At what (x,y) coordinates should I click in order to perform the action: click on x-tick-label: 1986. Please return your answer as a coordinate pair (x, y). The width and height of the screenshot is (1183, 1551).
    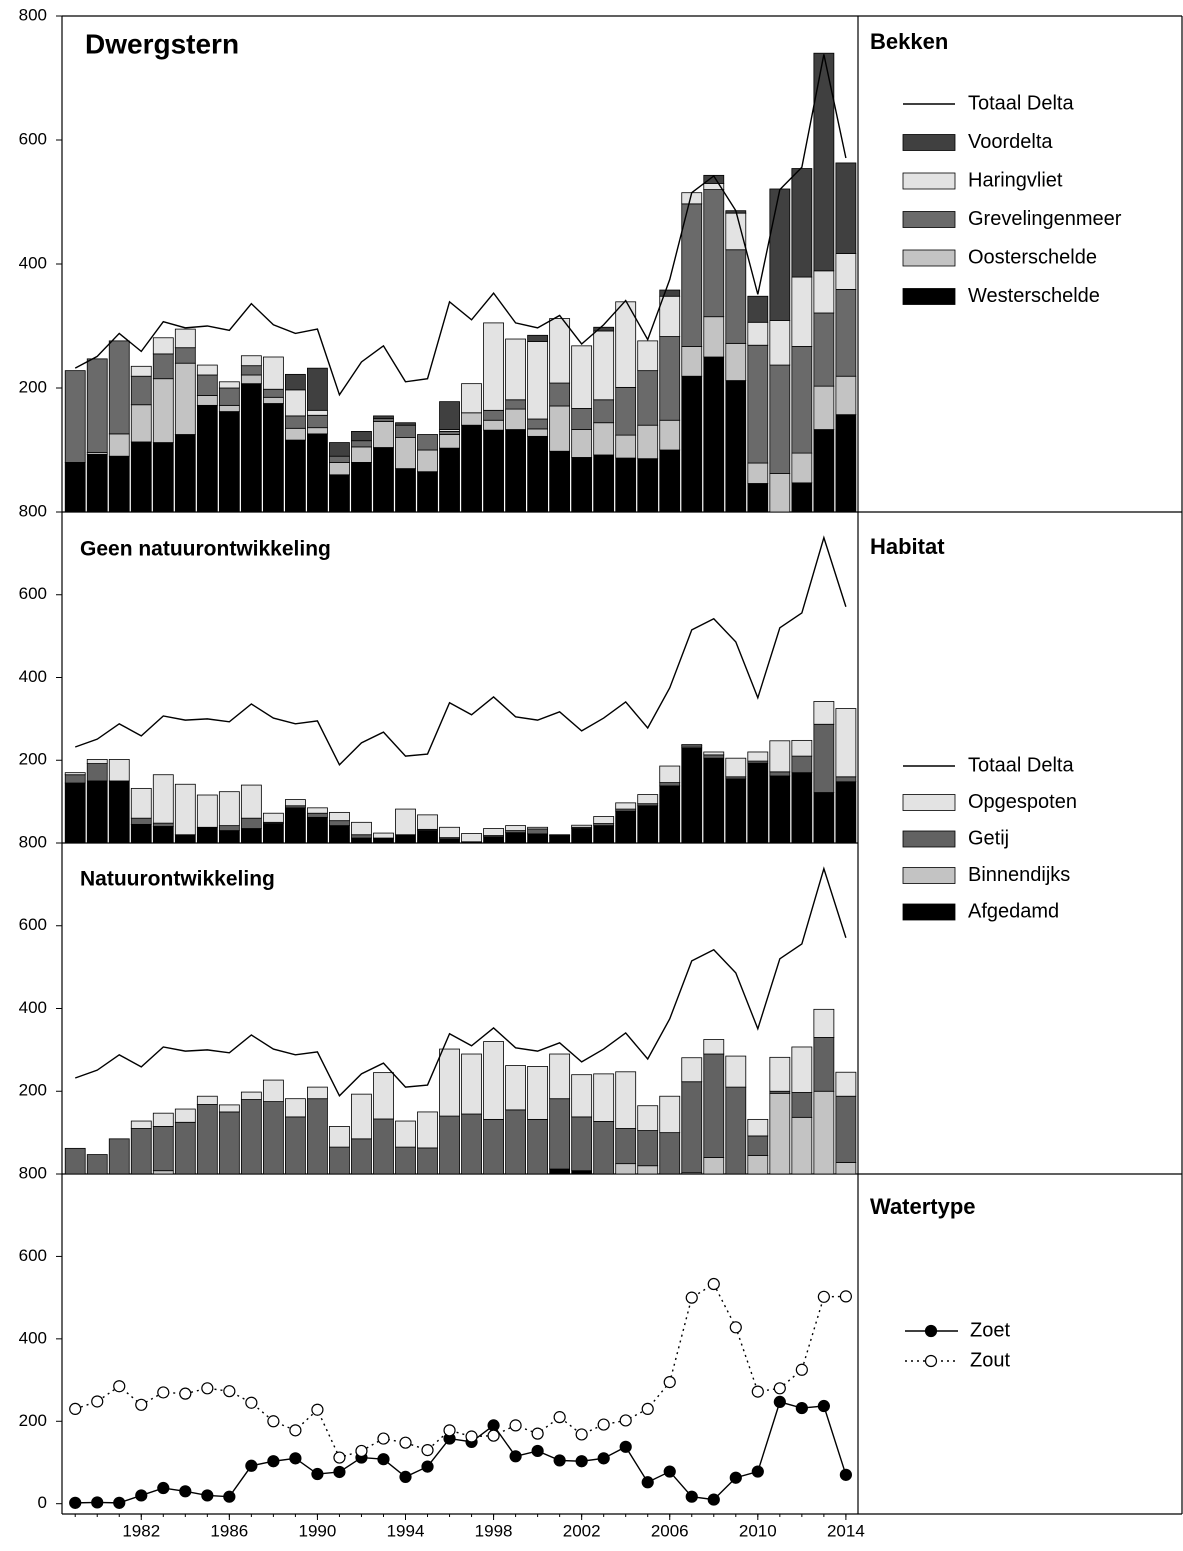
    Looking at the image, I should click on (229, 1530).